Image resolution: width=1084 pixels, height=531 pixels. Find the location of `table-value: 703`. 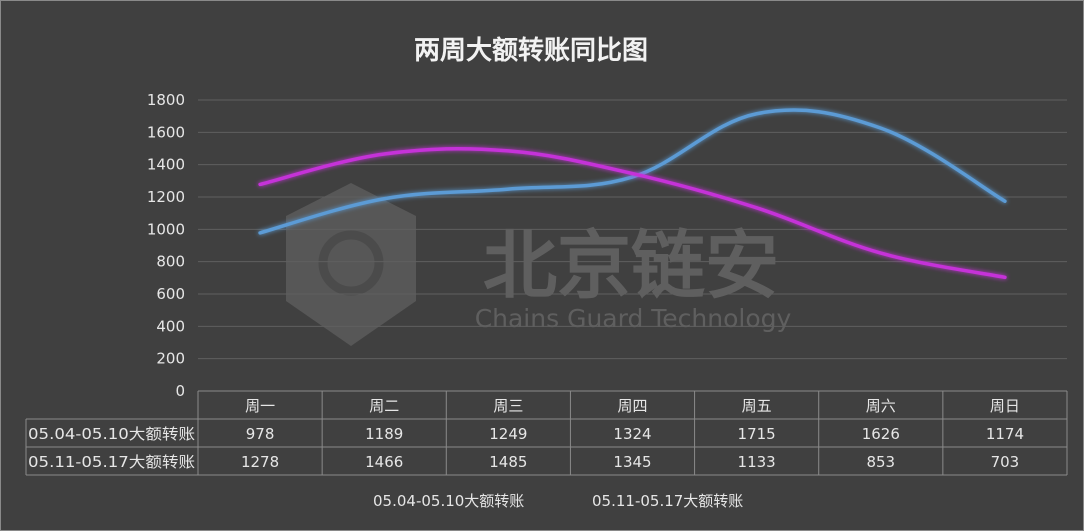

table-value: 703 is located at coordinates (1005, 462).